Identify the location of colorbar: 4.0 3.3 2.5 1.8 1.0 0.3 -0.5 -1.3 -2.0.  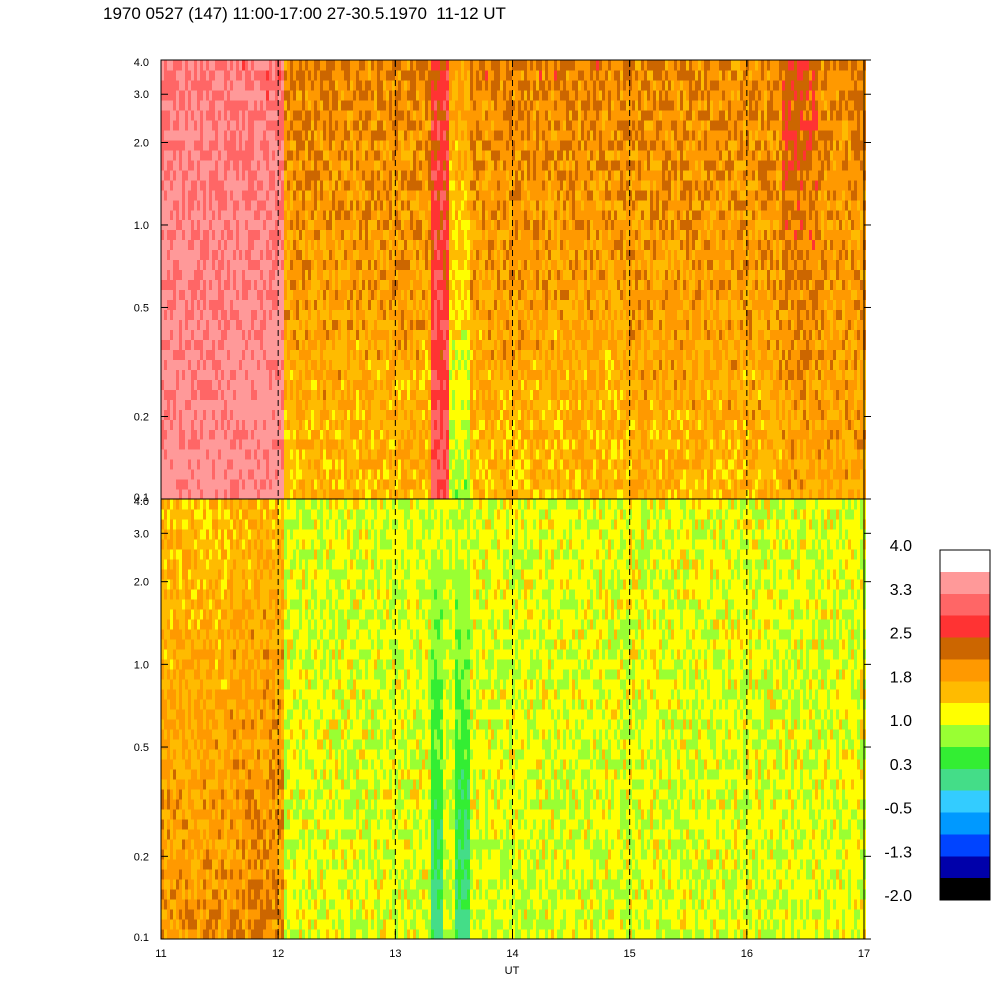
(937, 721).